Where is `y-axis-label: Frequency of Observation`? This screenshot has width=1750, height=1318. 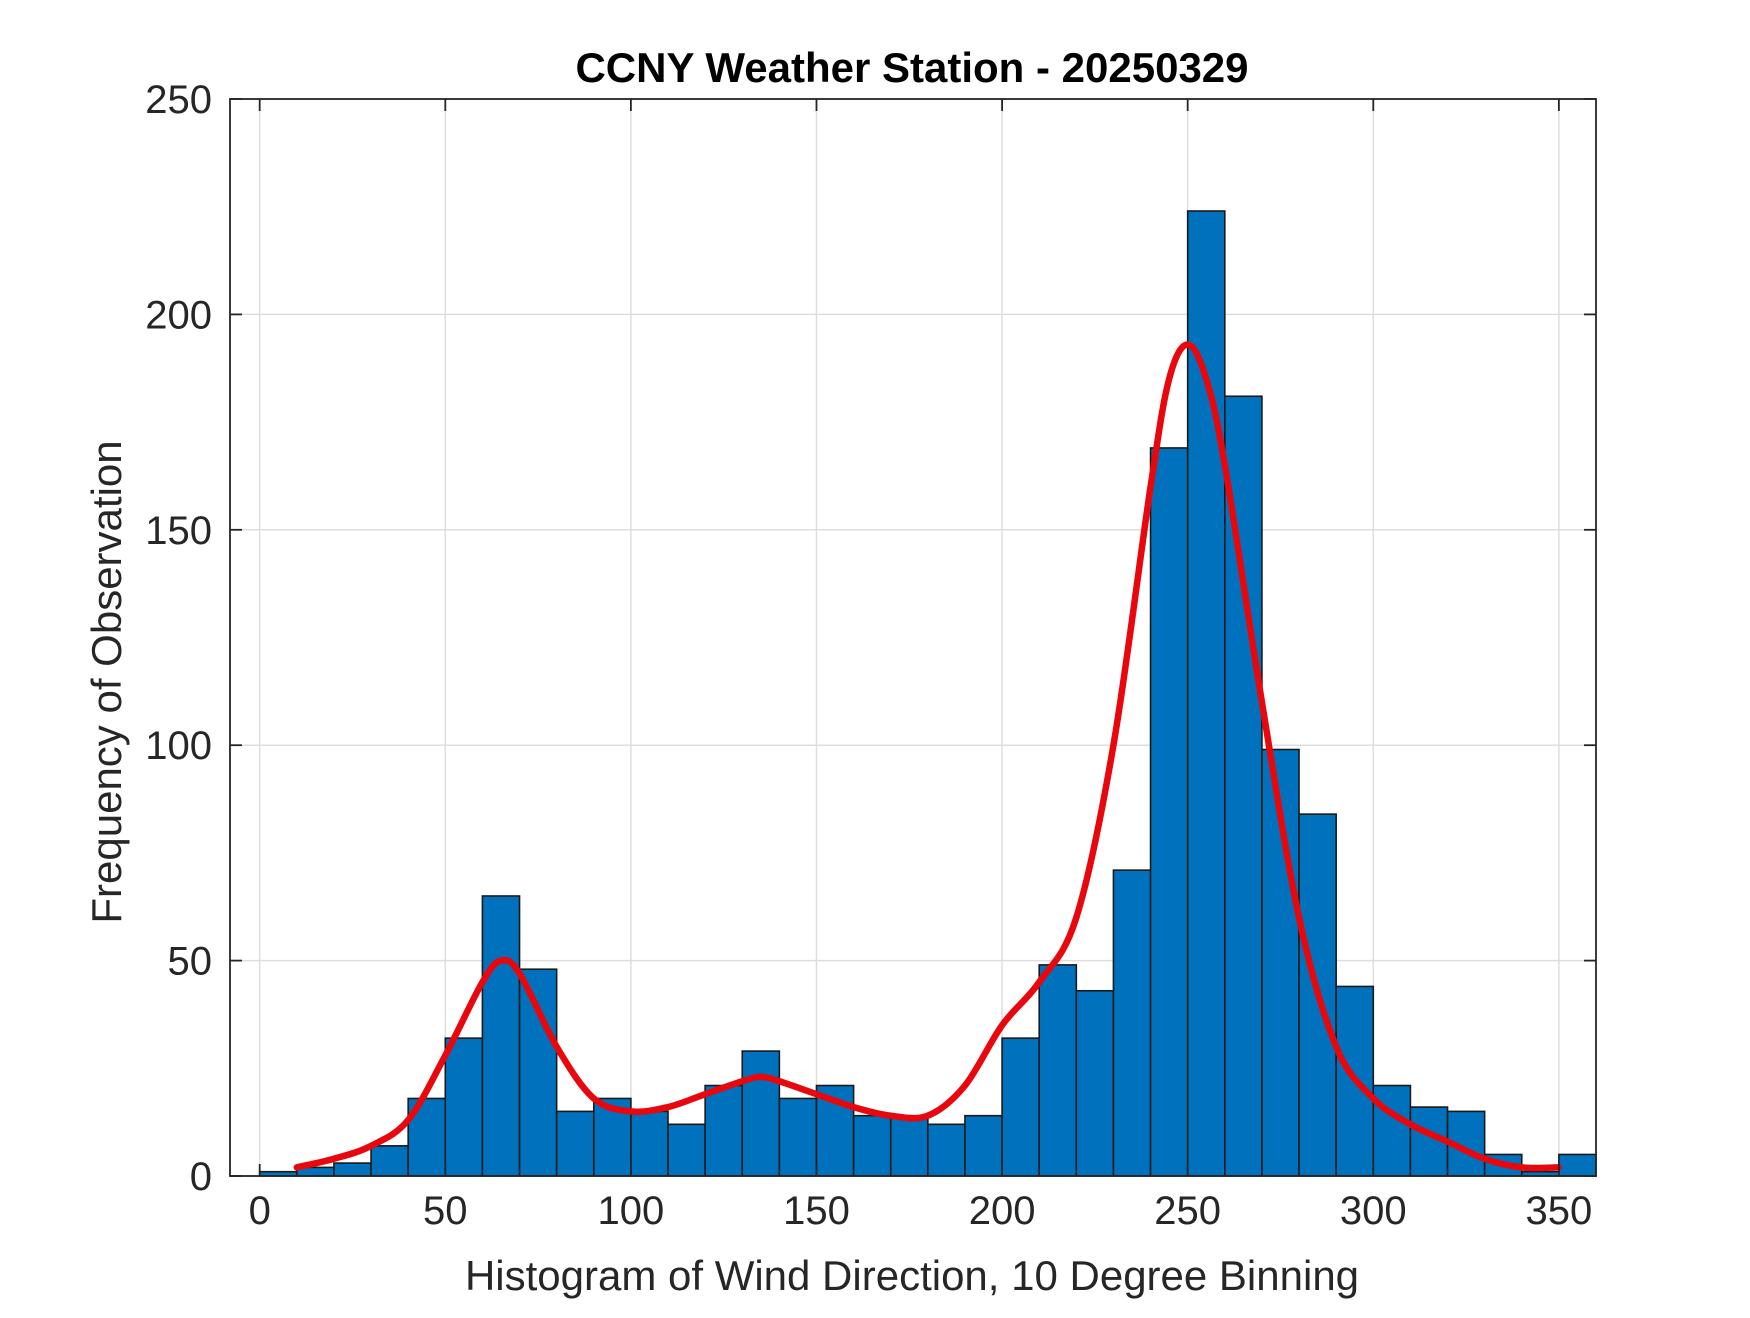
y-axis-label: Frequency of Observation is located at coordinates (106, 681).